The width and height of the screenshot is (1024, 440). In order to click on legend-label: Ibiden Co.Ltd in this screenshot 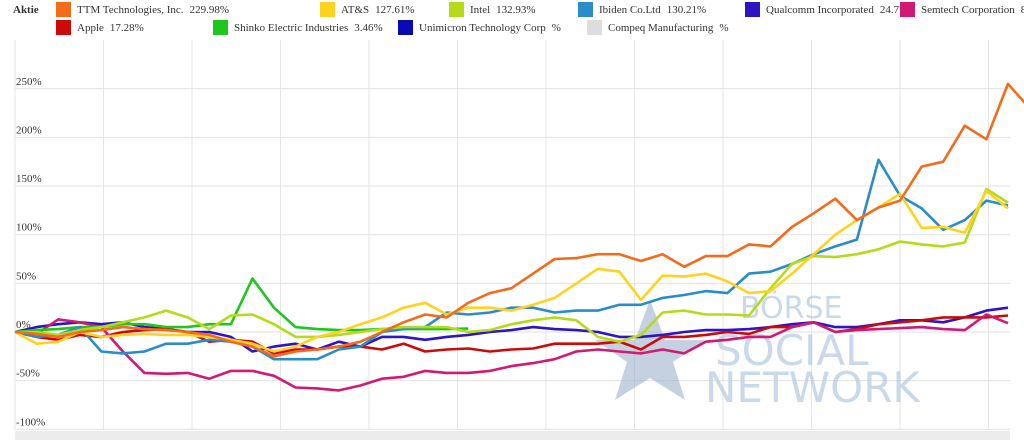, I will do `click(630, 9)`.